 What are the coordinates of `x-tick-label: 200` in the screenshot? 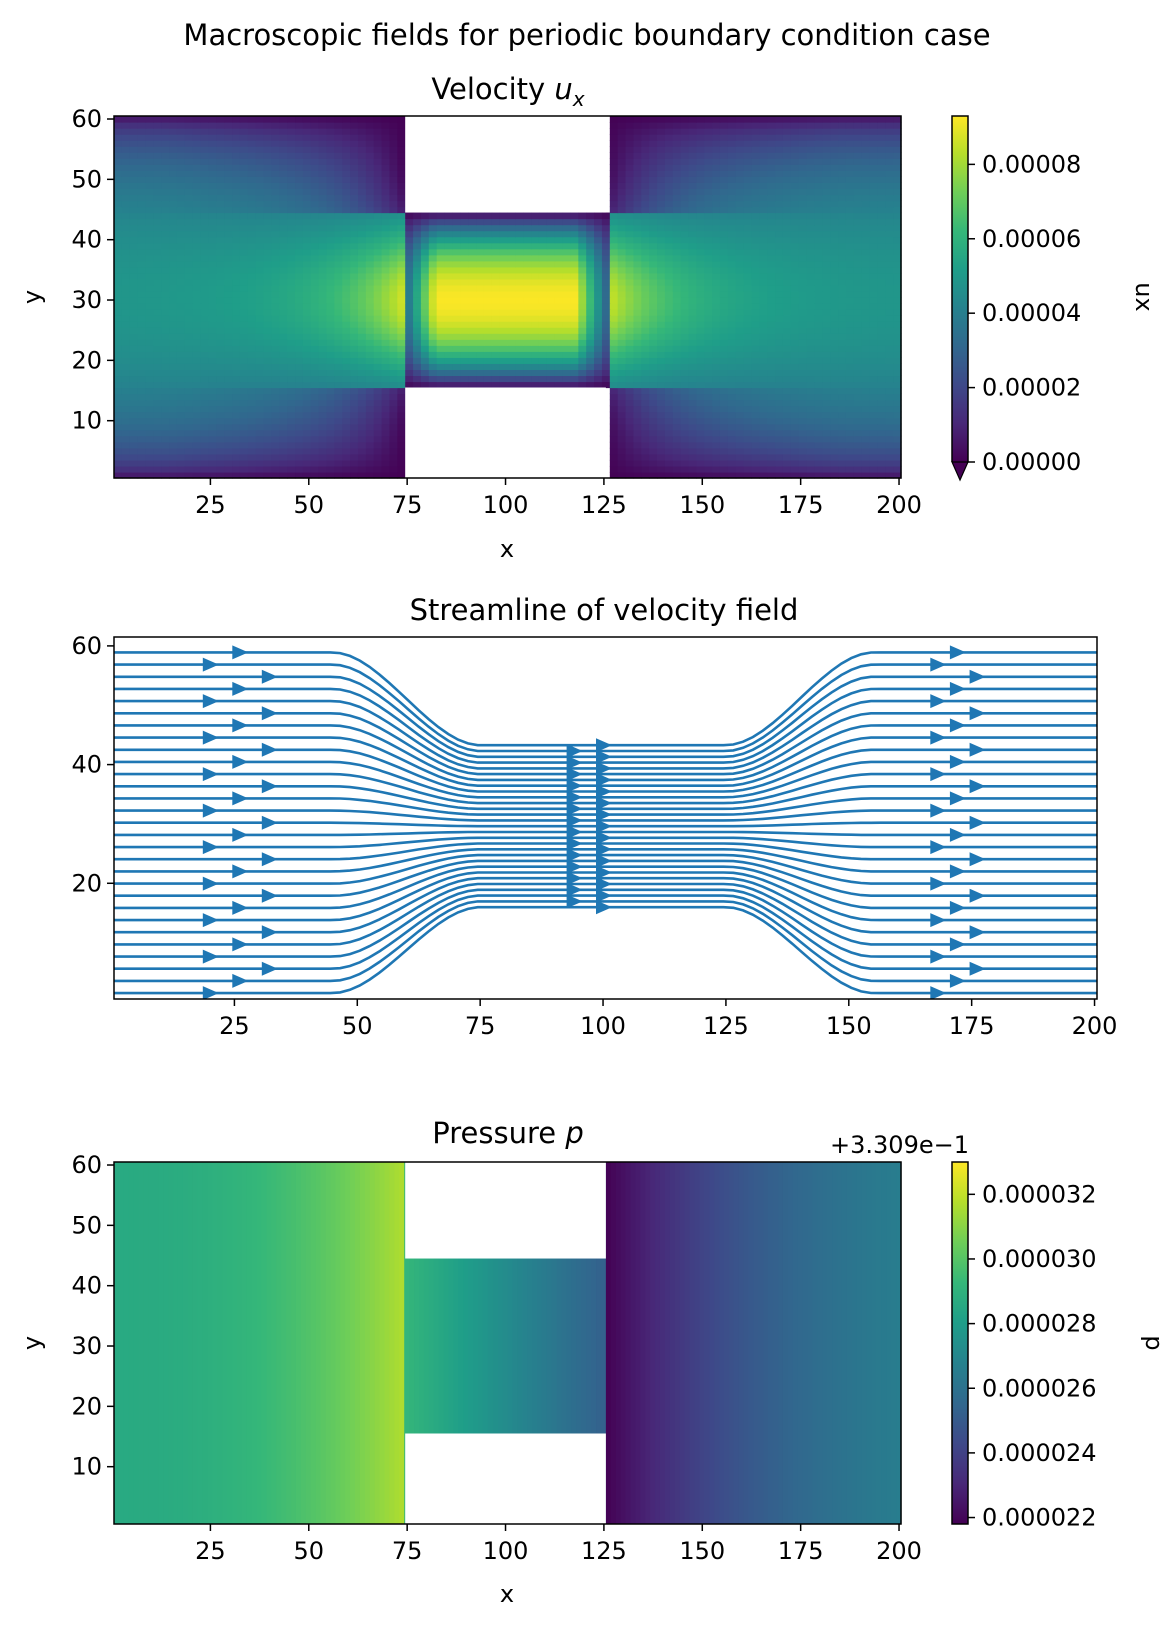 It's located at (1095, 1026).